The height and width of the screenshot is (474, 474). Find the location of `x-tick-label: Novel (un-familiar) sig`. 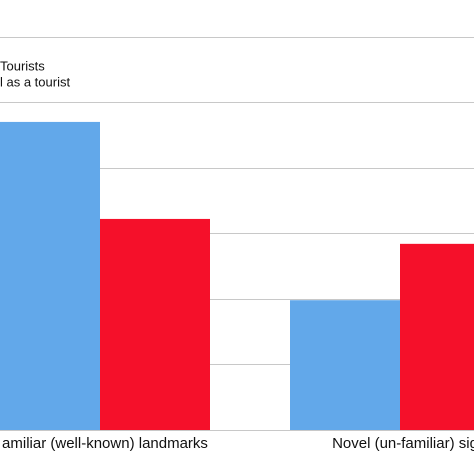

x-tick-label: Novel (un-familiar) sig is located at coordinates (403, 443).